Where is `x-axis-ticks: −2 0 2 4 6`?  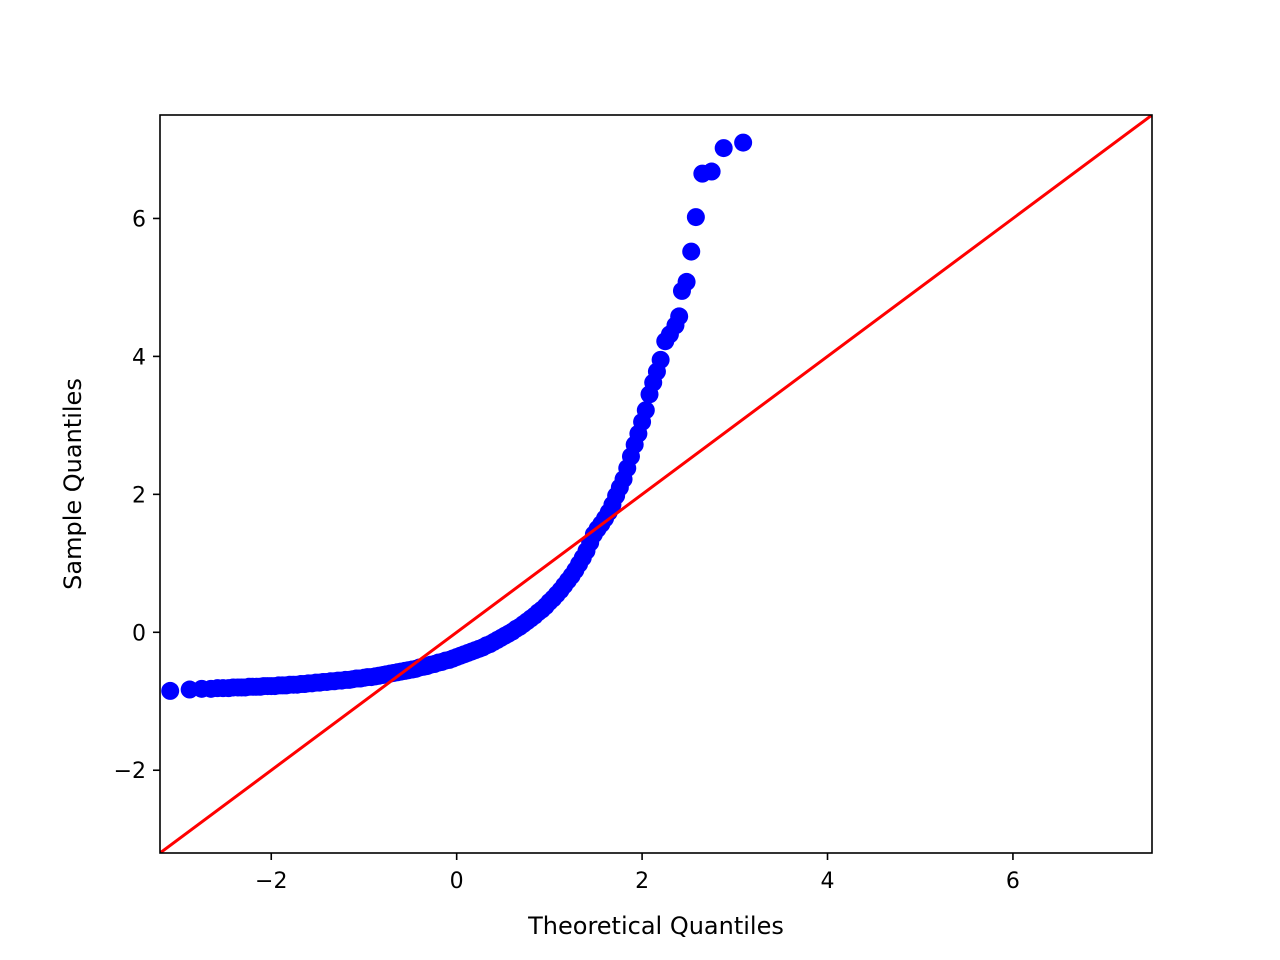
x-axis-ticks: −2 0 2 4 6 is located at coordinates (637, 873).